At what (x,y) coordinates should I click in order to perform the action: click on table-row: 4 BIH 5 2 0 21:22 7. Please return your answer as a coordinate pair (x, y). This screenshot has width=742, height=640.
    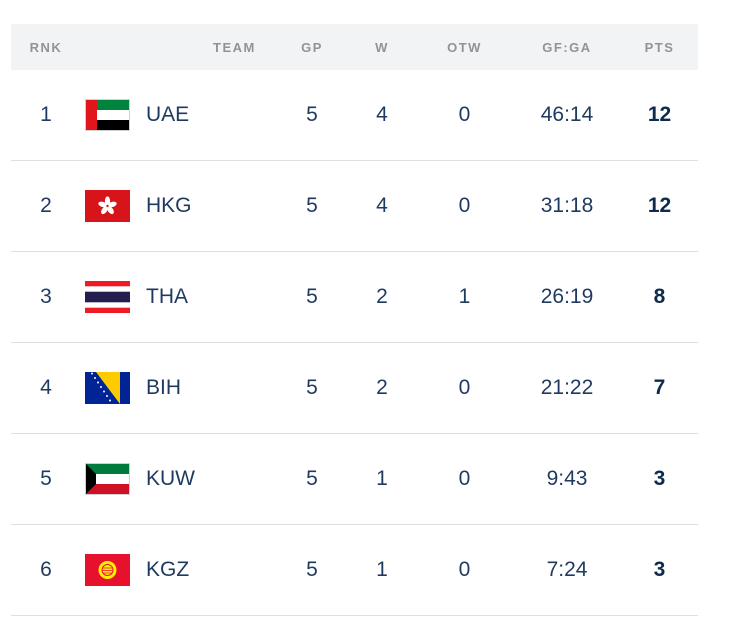
    Looking at the image, I should click on (354, 388).